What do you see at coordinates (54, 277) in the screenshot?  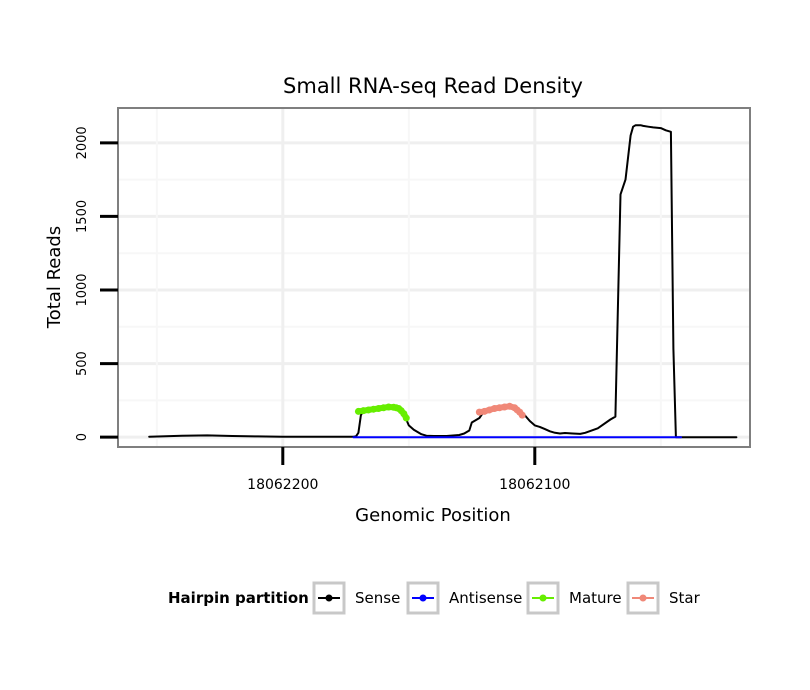 I see `y-axis-label: Total Reads` at bounding box center [54, 277].